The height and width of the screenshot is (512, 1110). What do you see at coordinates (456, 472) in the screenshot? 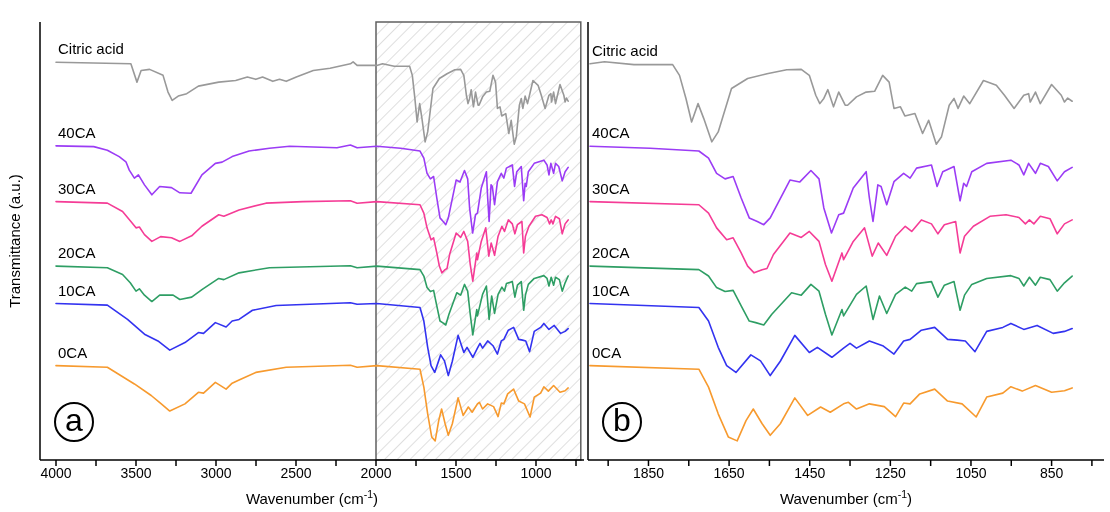
I see `x-tick-label: 1500` at bounding box center [456, 472].